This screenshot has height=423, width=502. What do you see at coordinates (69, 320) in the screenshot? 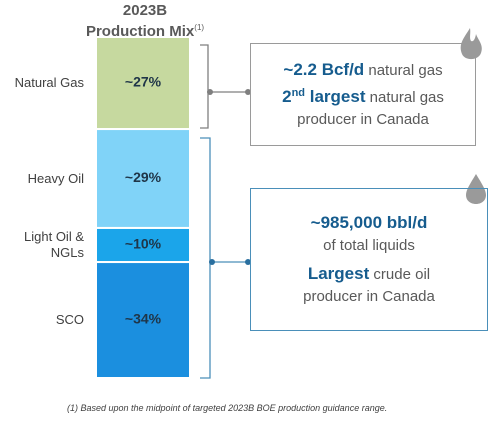
I see `category-label: SCO` at bounding box center [69, 320].